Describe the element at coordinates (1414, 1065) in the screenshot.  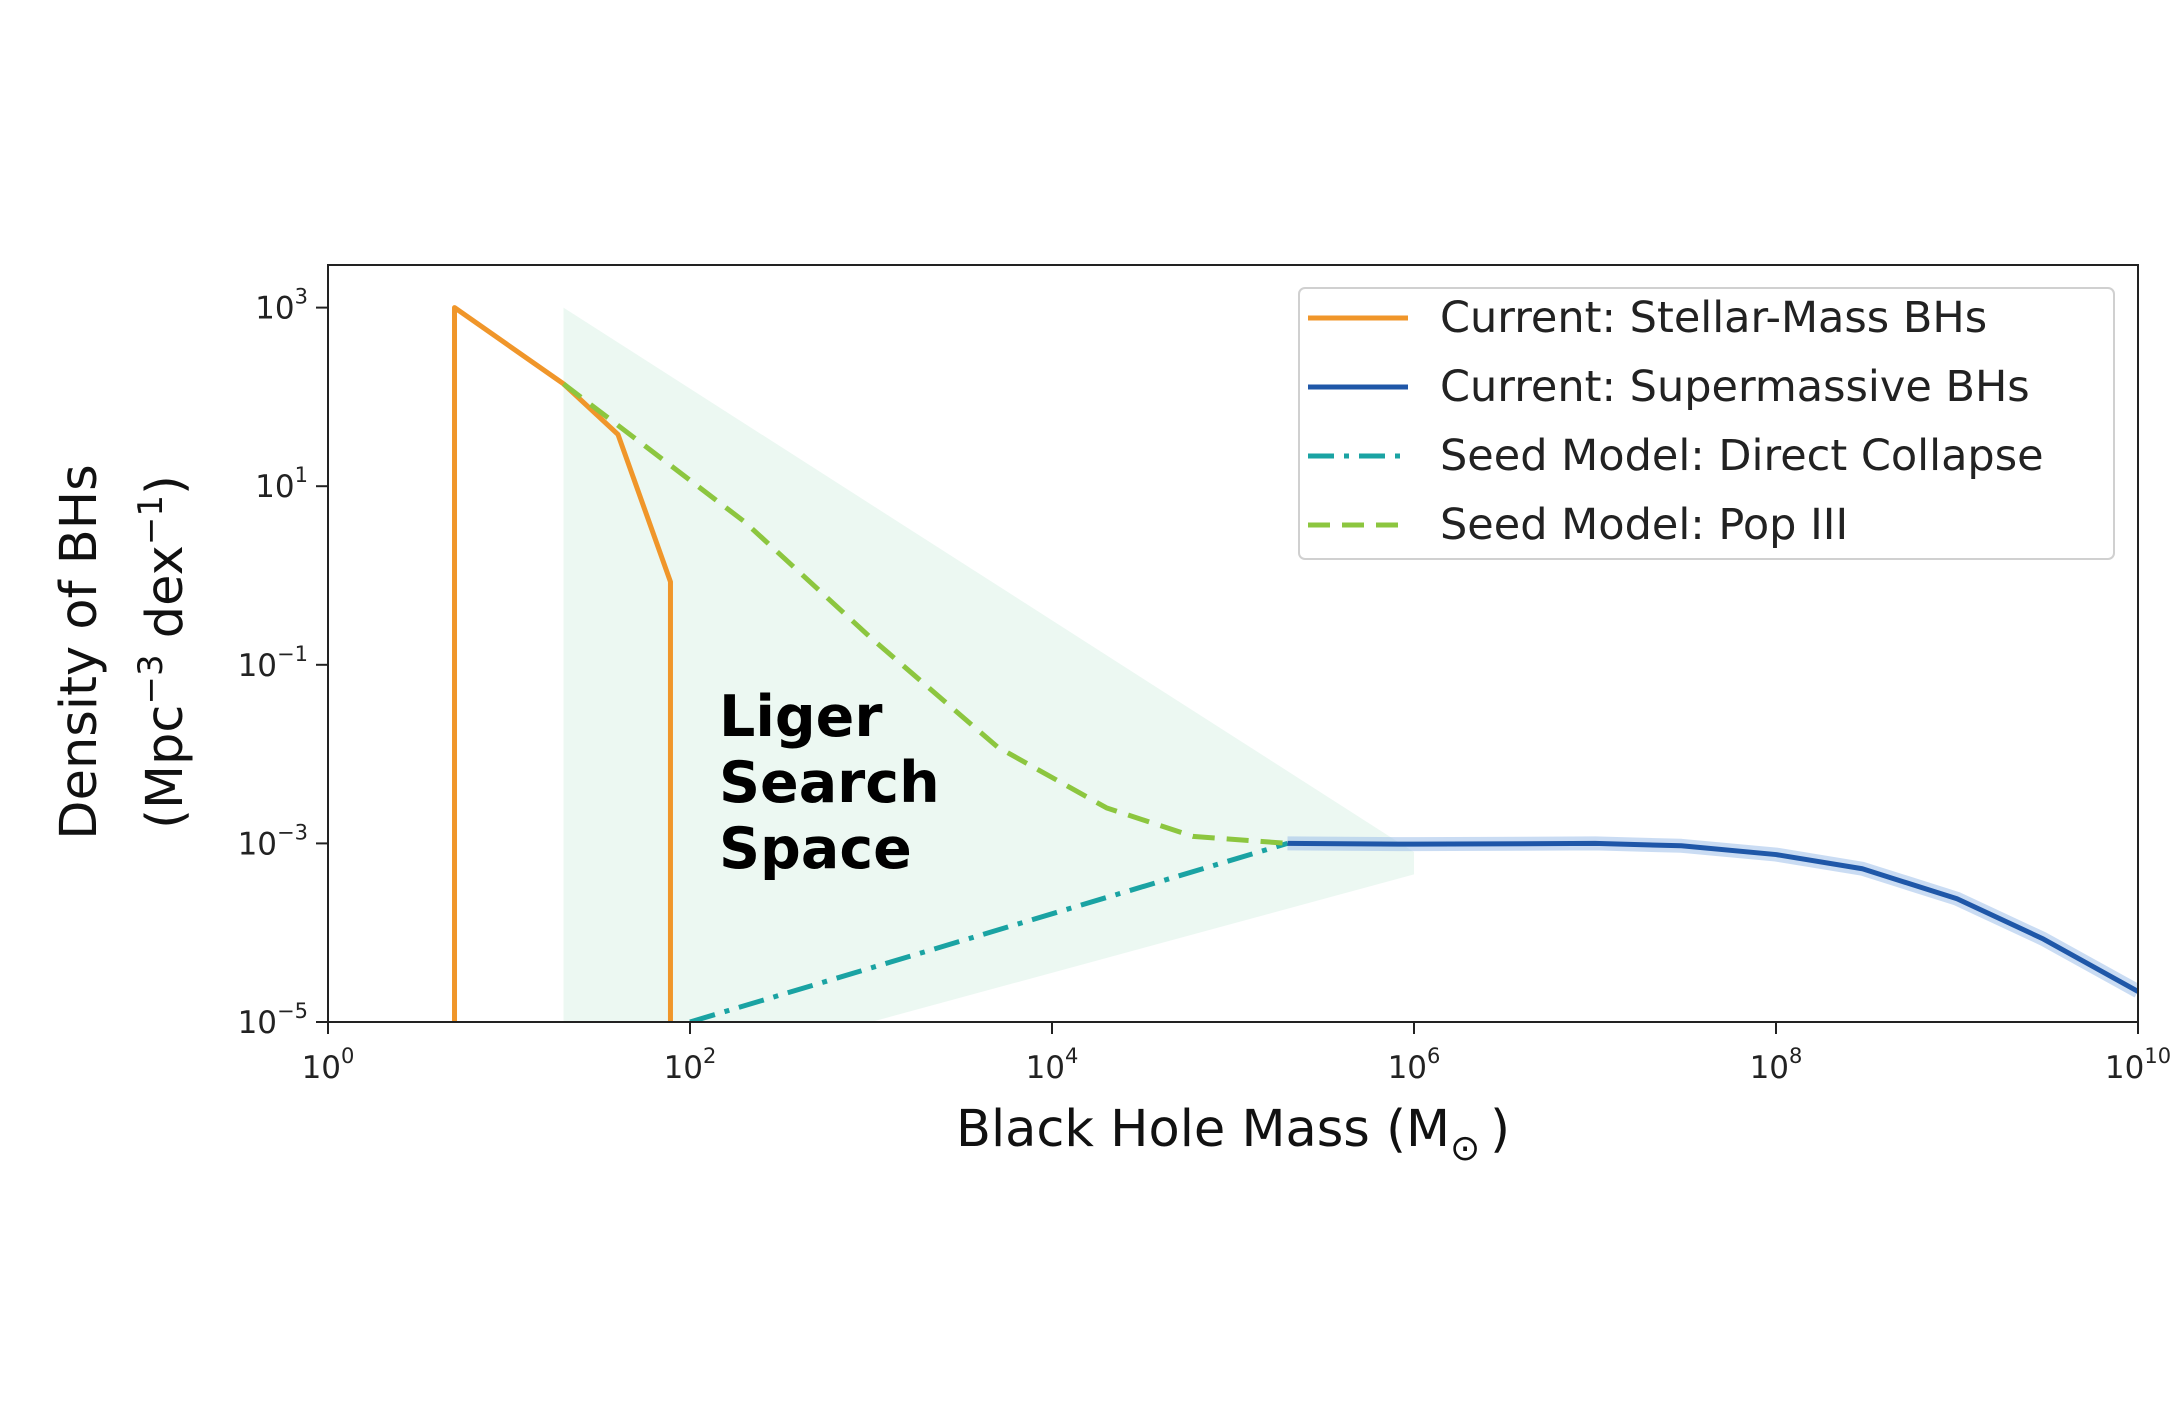
I see `x-tick-label: 10⁶` at that location.